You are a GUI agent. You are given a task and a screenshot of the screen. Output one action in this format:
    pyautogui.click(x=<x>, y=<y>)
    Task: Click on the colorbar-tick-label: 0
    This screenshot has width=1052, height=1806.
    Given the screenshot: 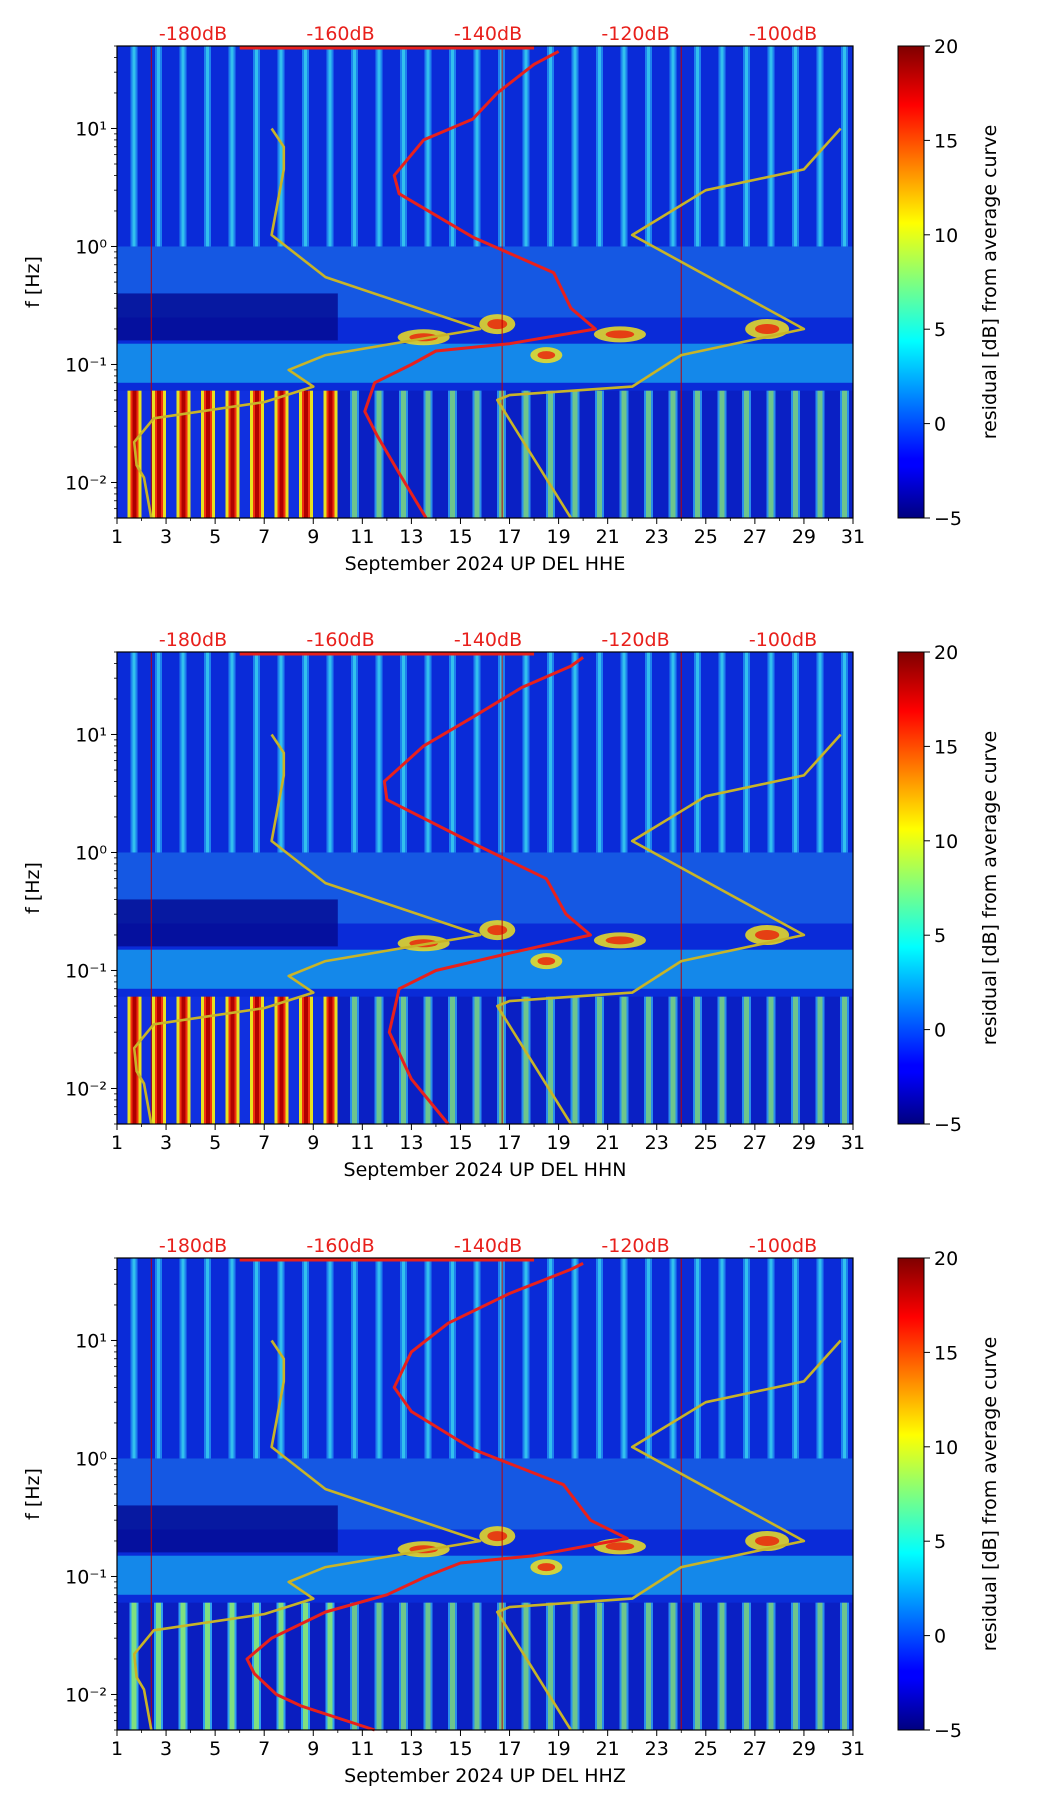 What is the action you would take?
    pyautogui.click(x=940, y=1031)
    